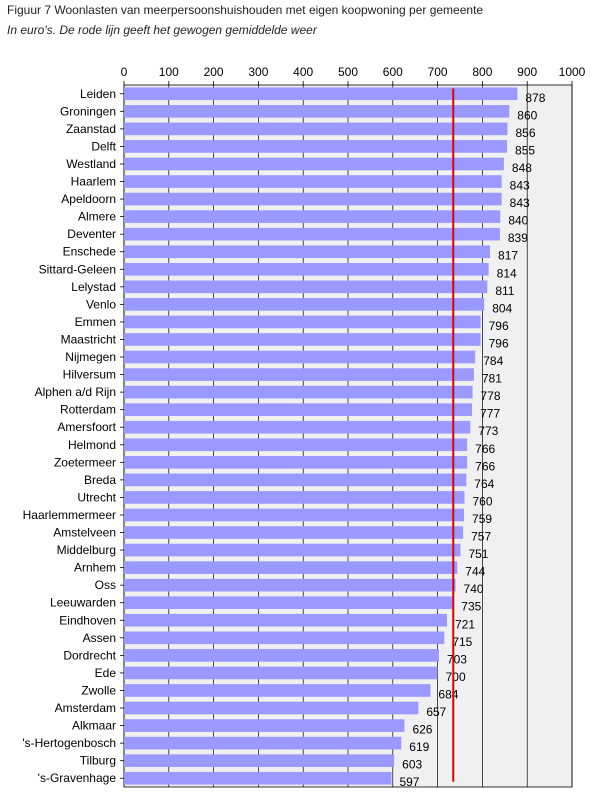  Describe the element at coordinates (90, 357) in the screenshot. I see `category-label: Nijmegen` at that location.